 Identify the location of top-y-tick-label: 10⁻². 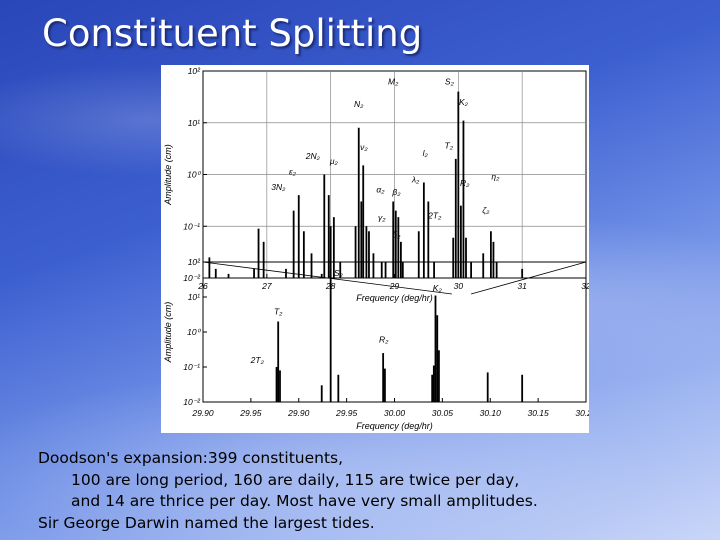
(192, 278).